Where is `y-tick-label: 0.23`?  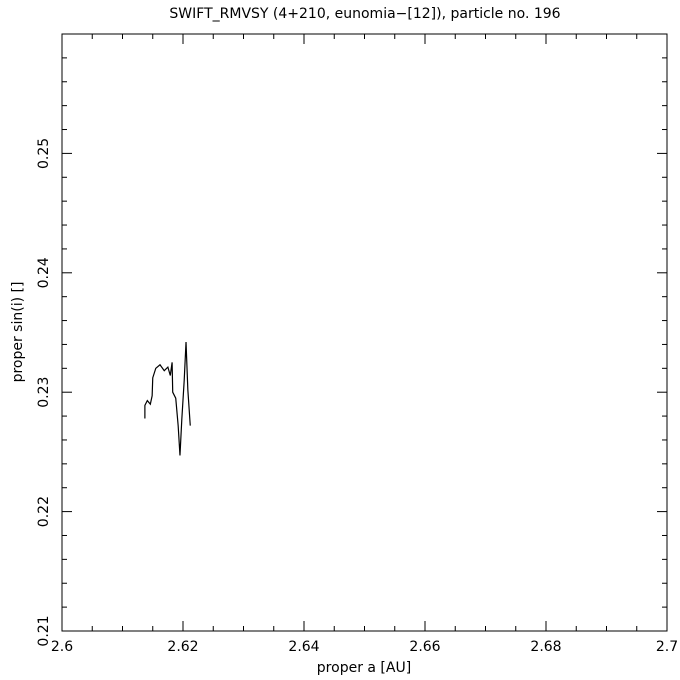 y-tick-label: 0.23 is located at coordinates (44, 392).